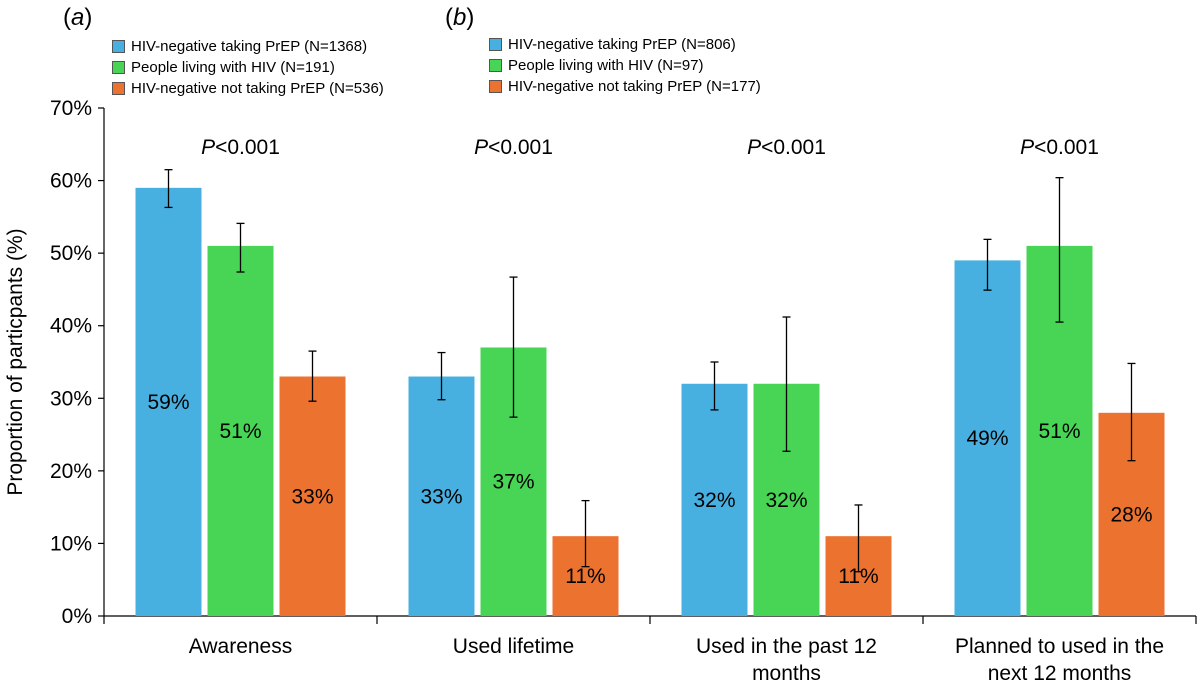  What do you see at coordinates (634, 86) in the screenshot?
I see `legend-label: HIV-negative not taking PrEP (N=177)` at bounding box center [634, 86].